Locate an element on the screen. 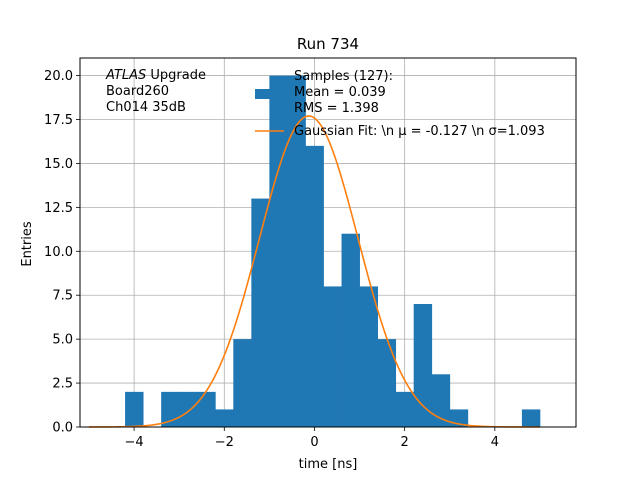 Image resolution: width=640 pixels, height=480 pixels. y-tick-label: 17.5 is located at coordinates (58, 120).